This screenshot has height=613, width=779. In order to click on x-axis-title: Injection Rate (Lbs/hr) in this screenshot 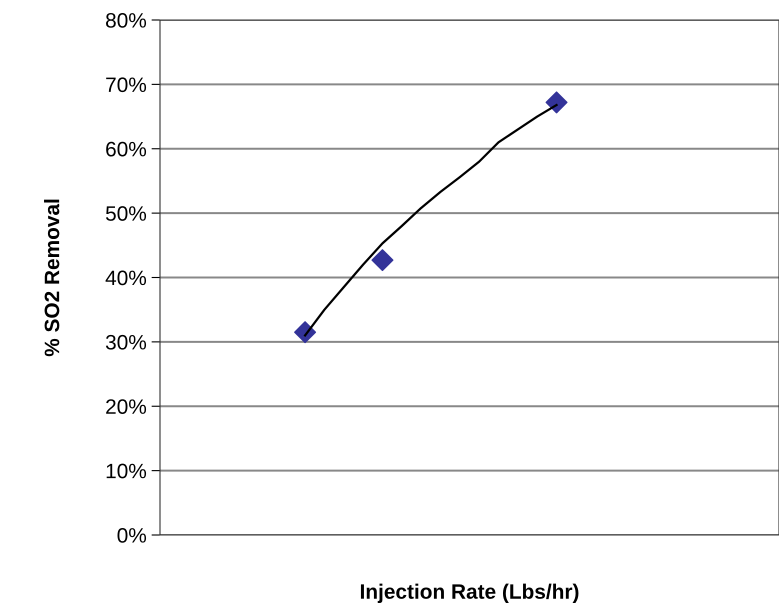, I will do `click(469, 594)`.